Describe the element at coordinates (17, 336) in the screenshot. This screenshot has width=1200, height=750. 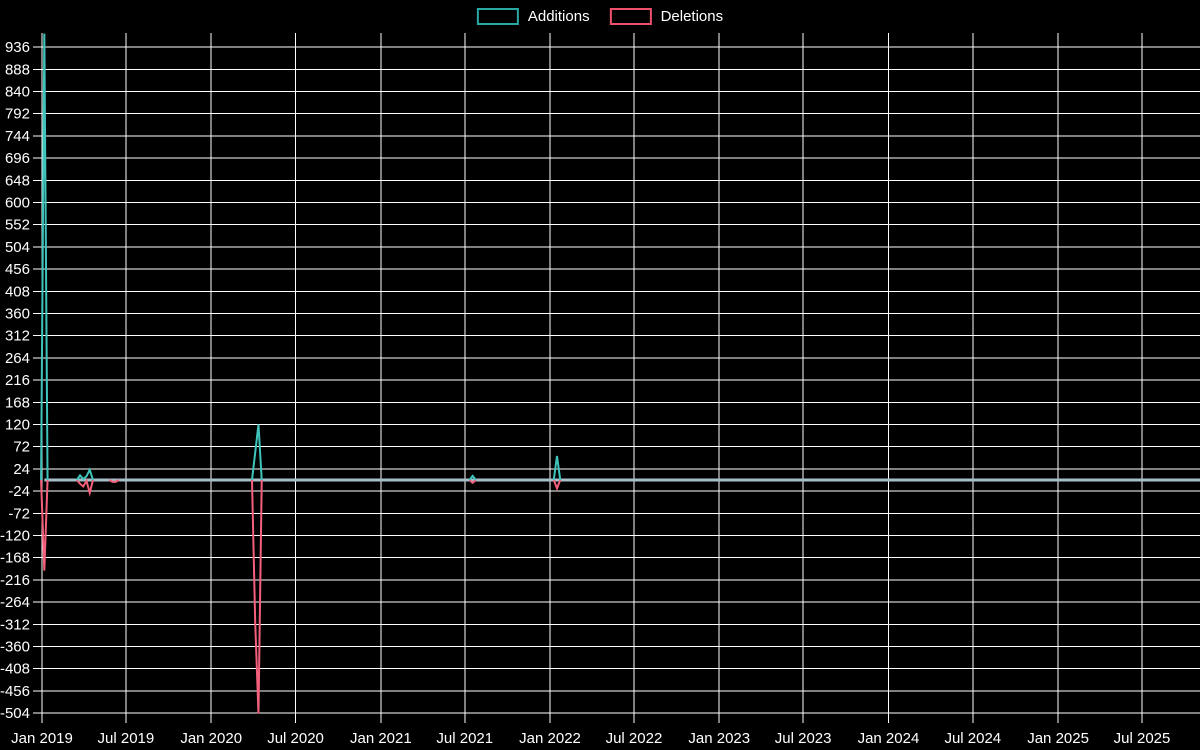
I see `svg-text: 312` at that location.